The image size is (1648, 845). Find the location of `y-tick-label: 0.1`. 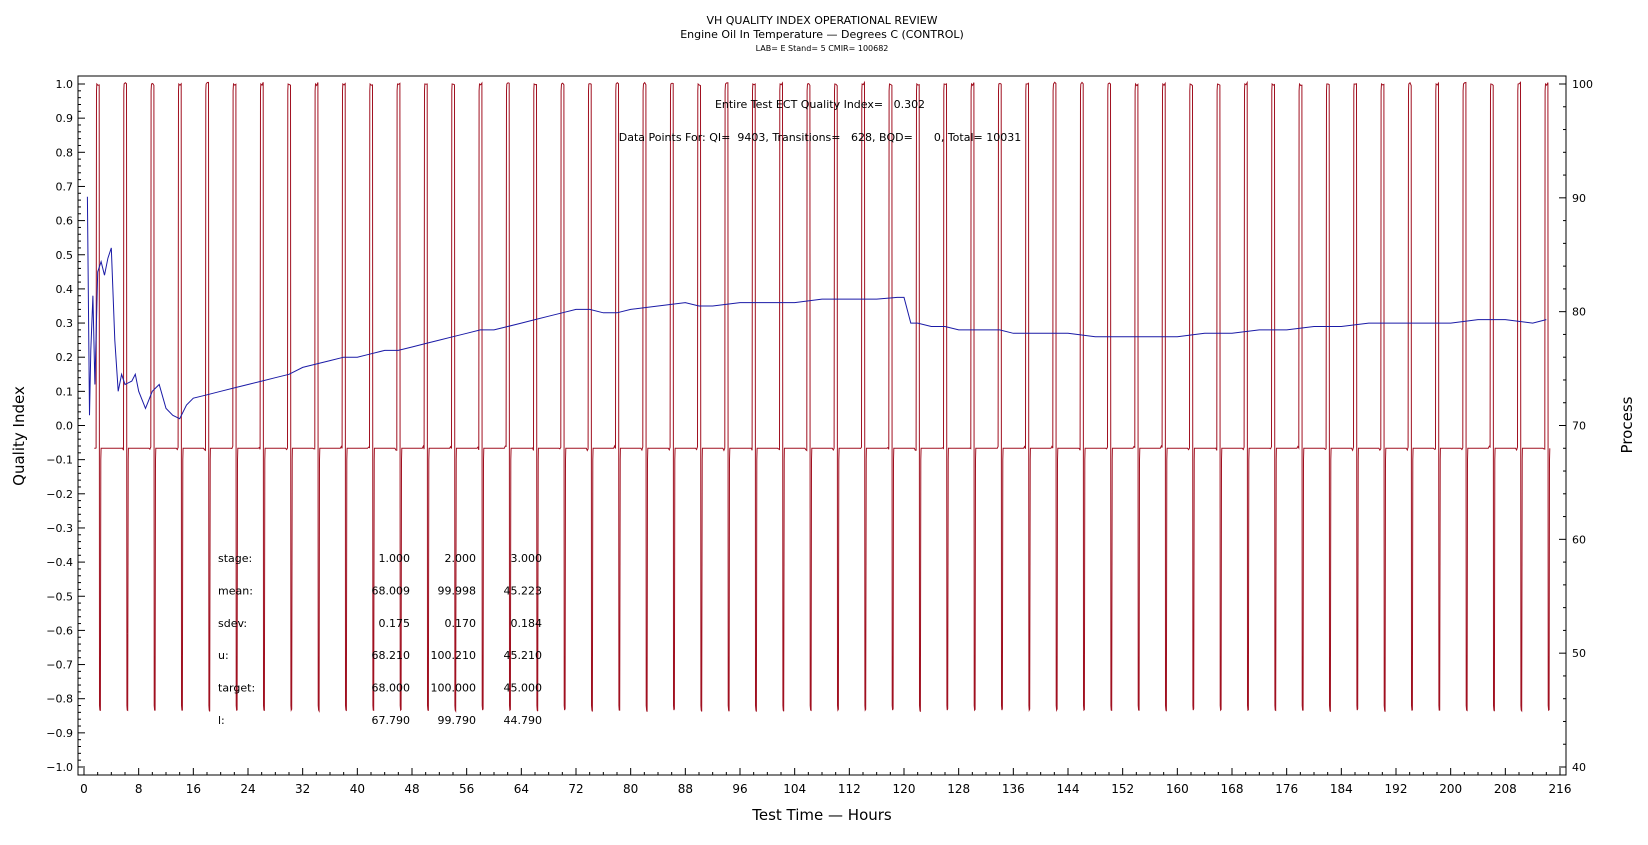

y-tick-label: 0.1 is located at coordinates (65, 391).